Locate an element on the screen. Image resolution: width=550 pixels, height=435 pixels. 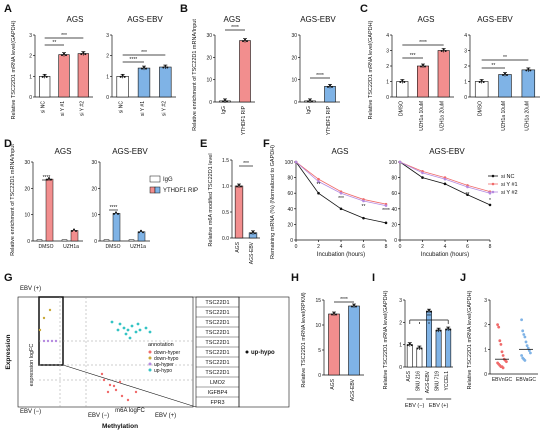
F2-ytick-label: 40 is located at coordinates (394, 210).